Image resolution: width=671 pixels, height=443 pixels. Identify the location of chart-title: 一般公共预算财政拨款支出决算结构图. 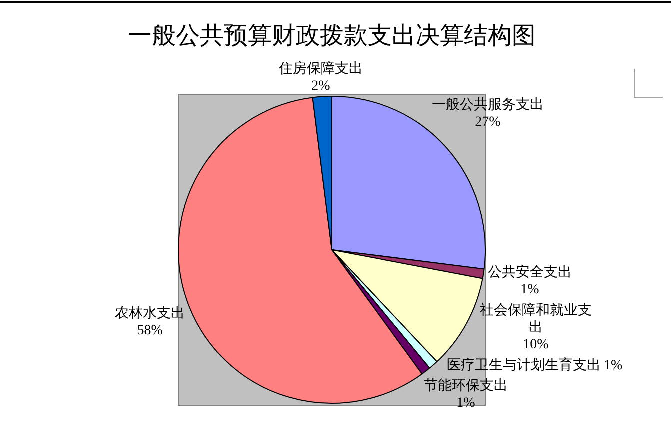
(332, 37).